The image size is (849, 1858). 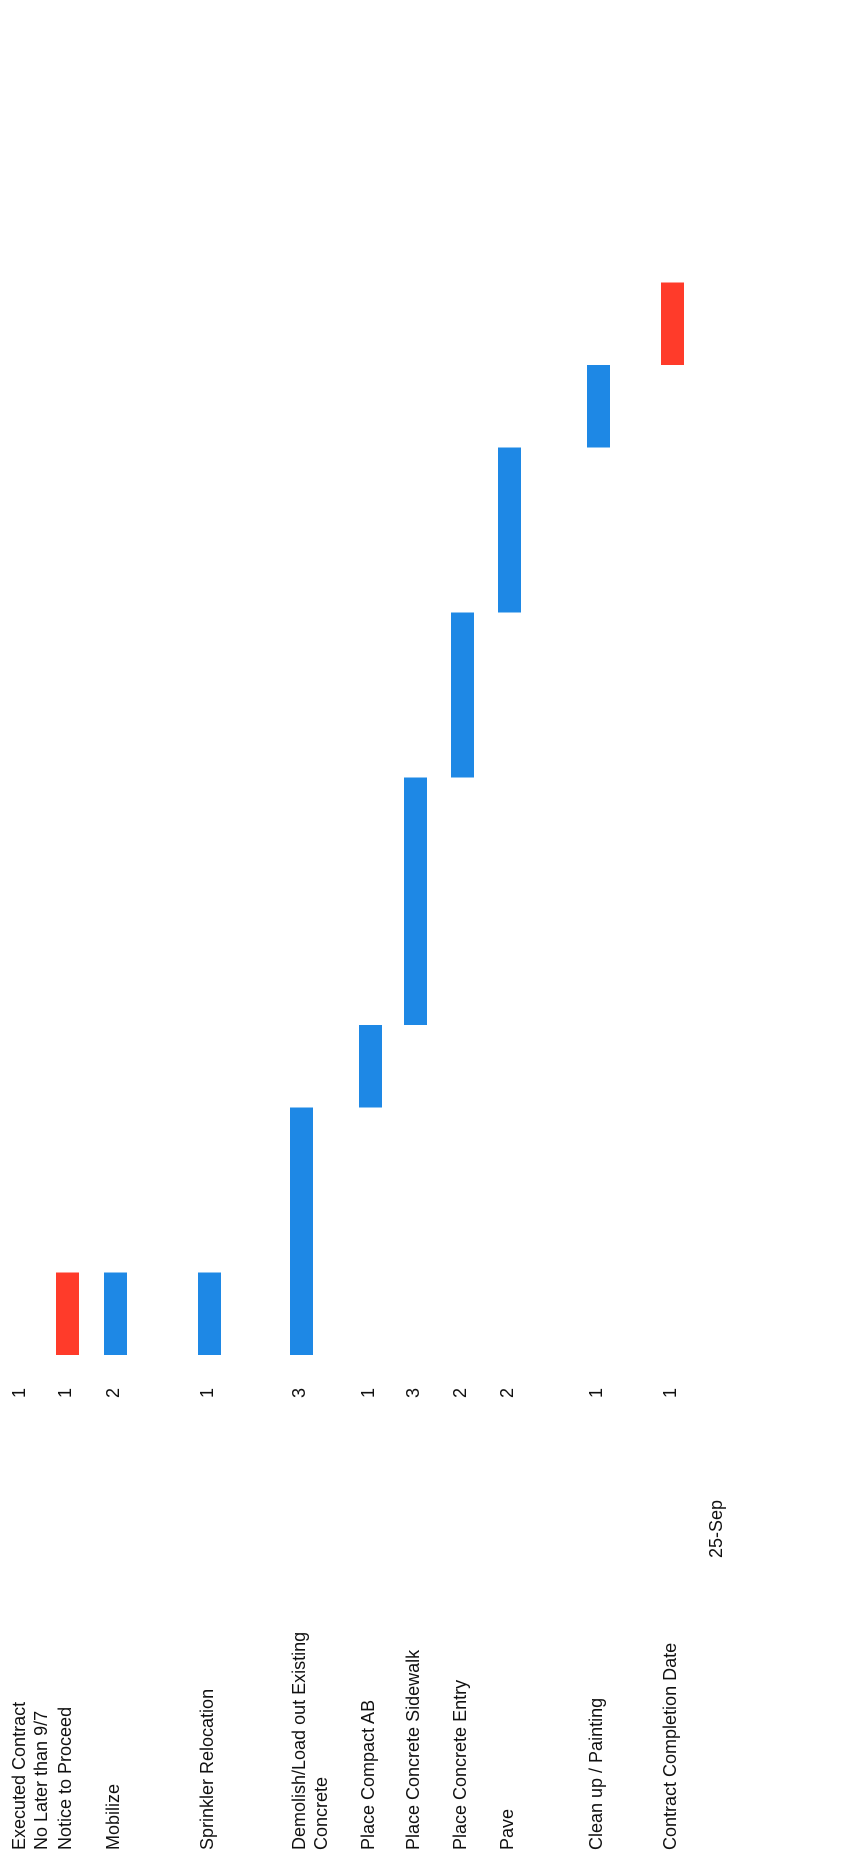 I want to click on task-duration-place-concrete-entry: 2, so click(x=460, y=1393).